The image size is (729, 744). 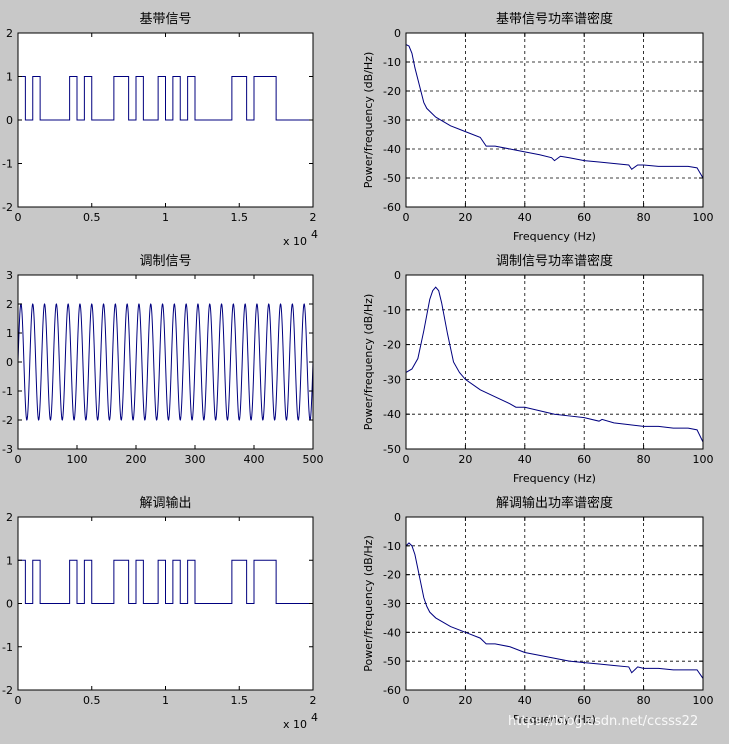 What do you see at coordinates (165, 19) in the screenshot?
I see `chart-title: 基带信号` at bounding box center [165, 19].